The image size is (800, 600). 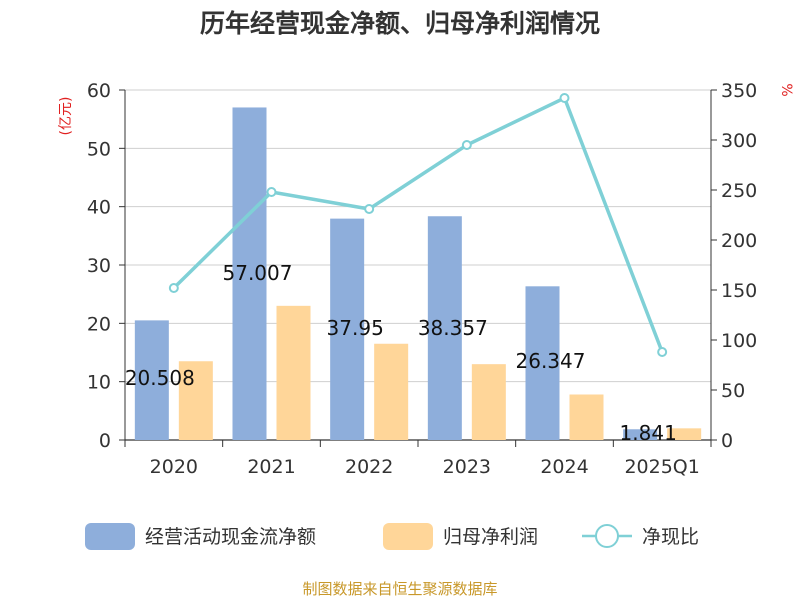 I want to click on right-axis-unit: %, so click(x=786, y=89).